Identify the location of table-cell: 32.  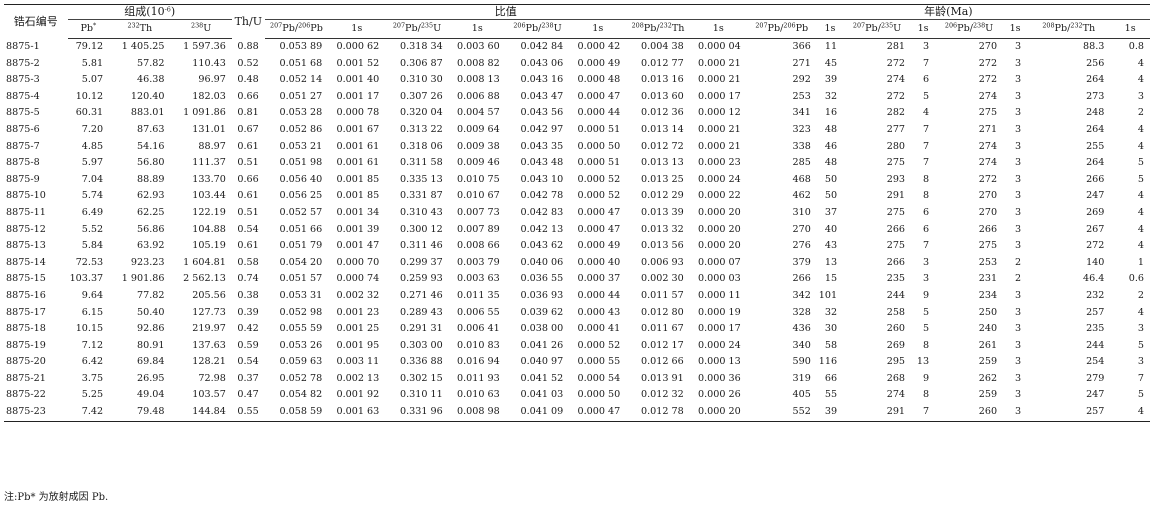
(831, 312).